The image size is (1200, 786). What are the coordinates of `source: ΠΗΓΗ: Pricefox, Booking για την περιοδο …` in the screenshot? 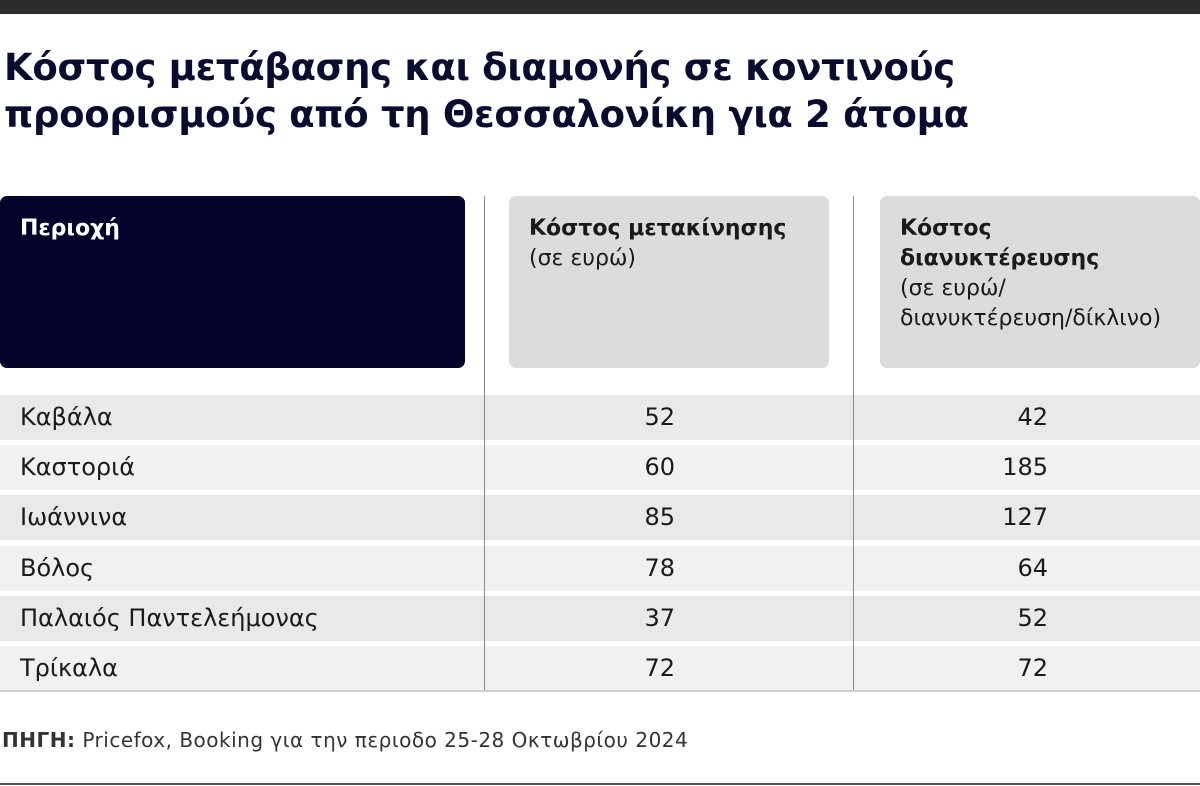 It's located at (345, 740).